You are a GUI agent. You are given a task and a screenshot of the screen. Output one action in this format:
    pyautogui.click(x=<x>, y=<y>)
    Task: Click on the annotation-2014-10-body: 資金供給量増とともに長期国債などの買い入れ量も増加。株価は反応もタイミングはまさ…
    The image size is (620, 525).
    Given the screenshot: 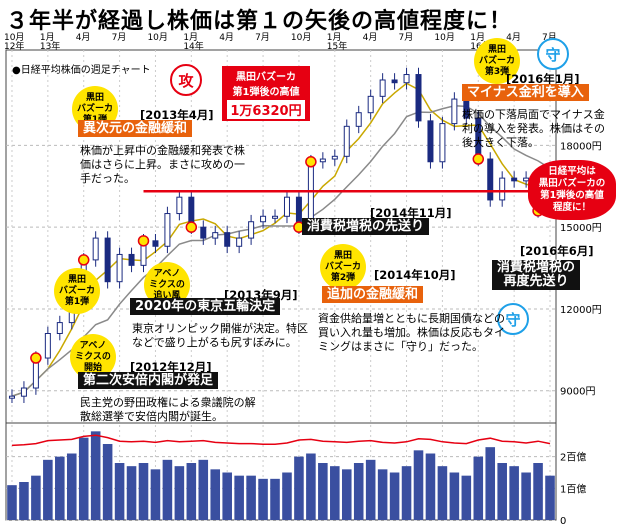 What is the action you would take?
    pyautogui.click(x=411, y=332)
    